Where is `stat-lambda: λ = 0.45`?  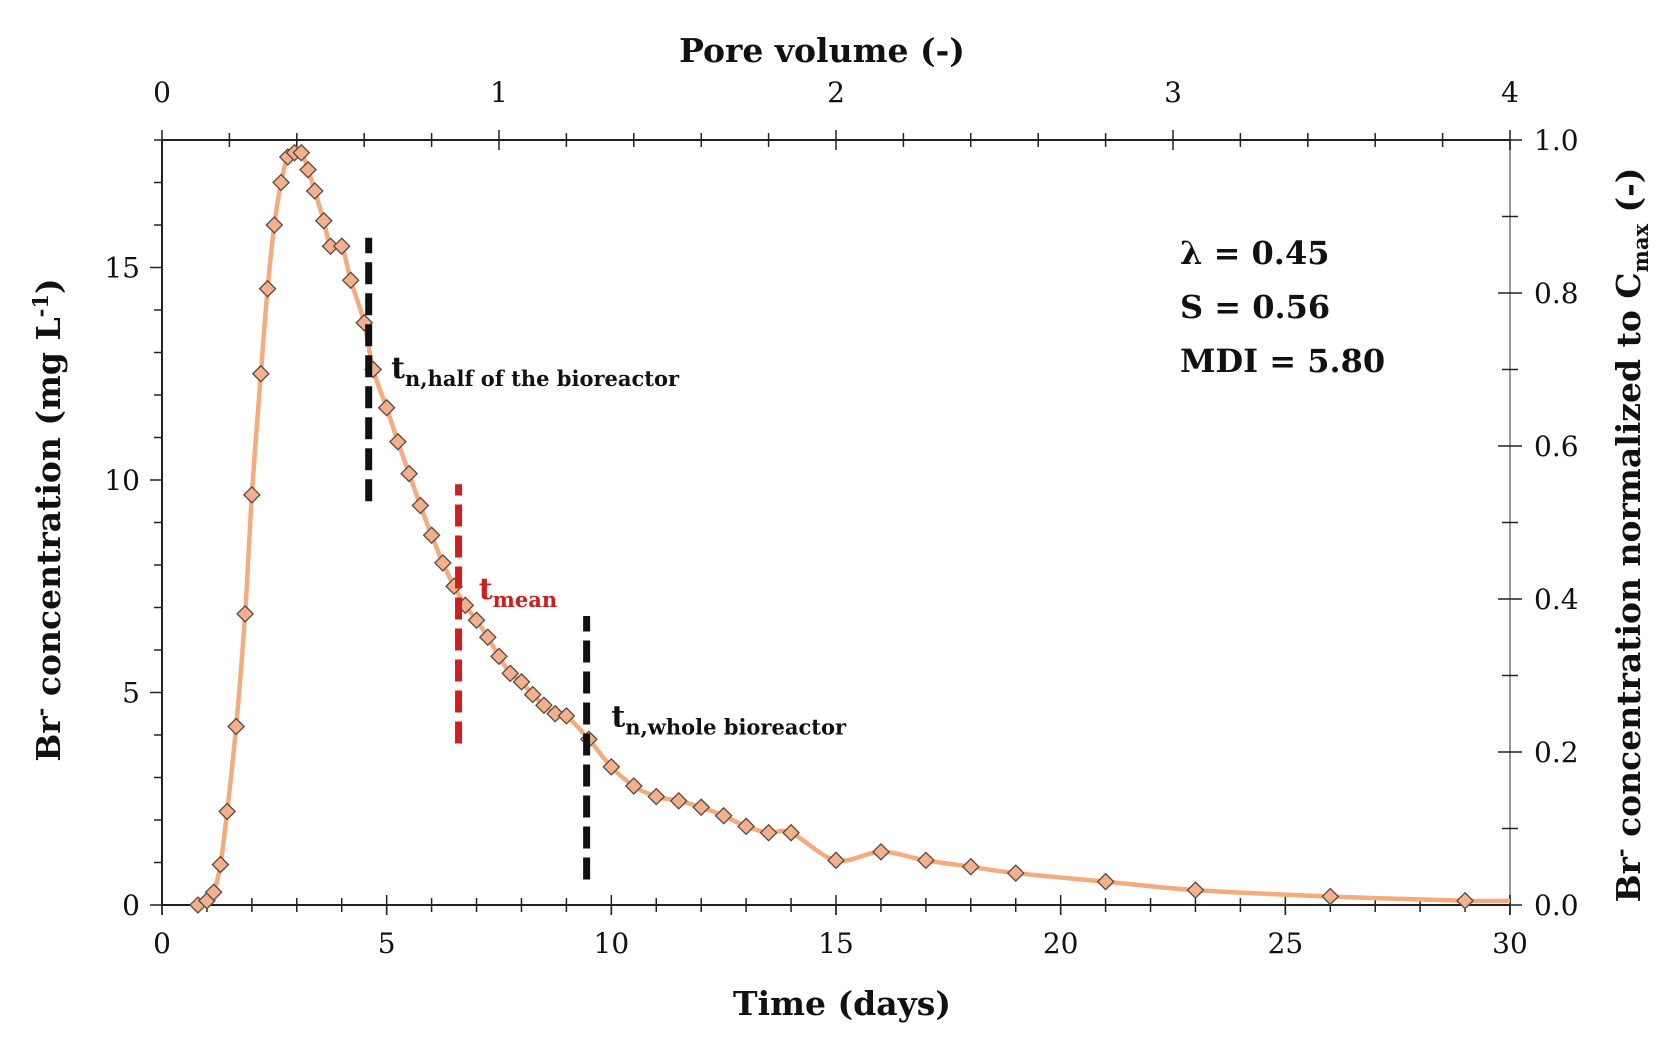 stat-lambda: λ = 0.45 is located at coordinates (1254, 253).